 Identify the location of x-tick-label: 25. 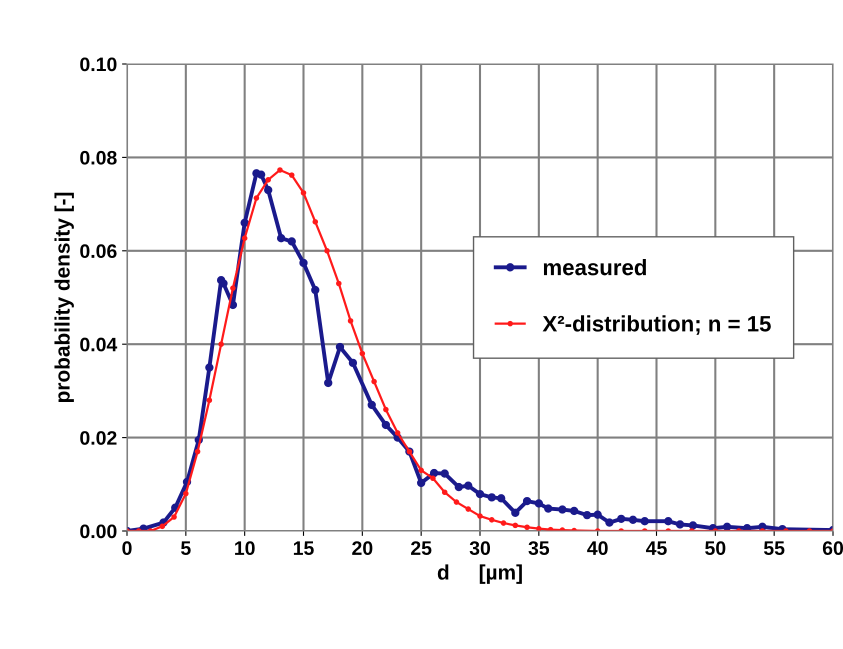
(421, 548).